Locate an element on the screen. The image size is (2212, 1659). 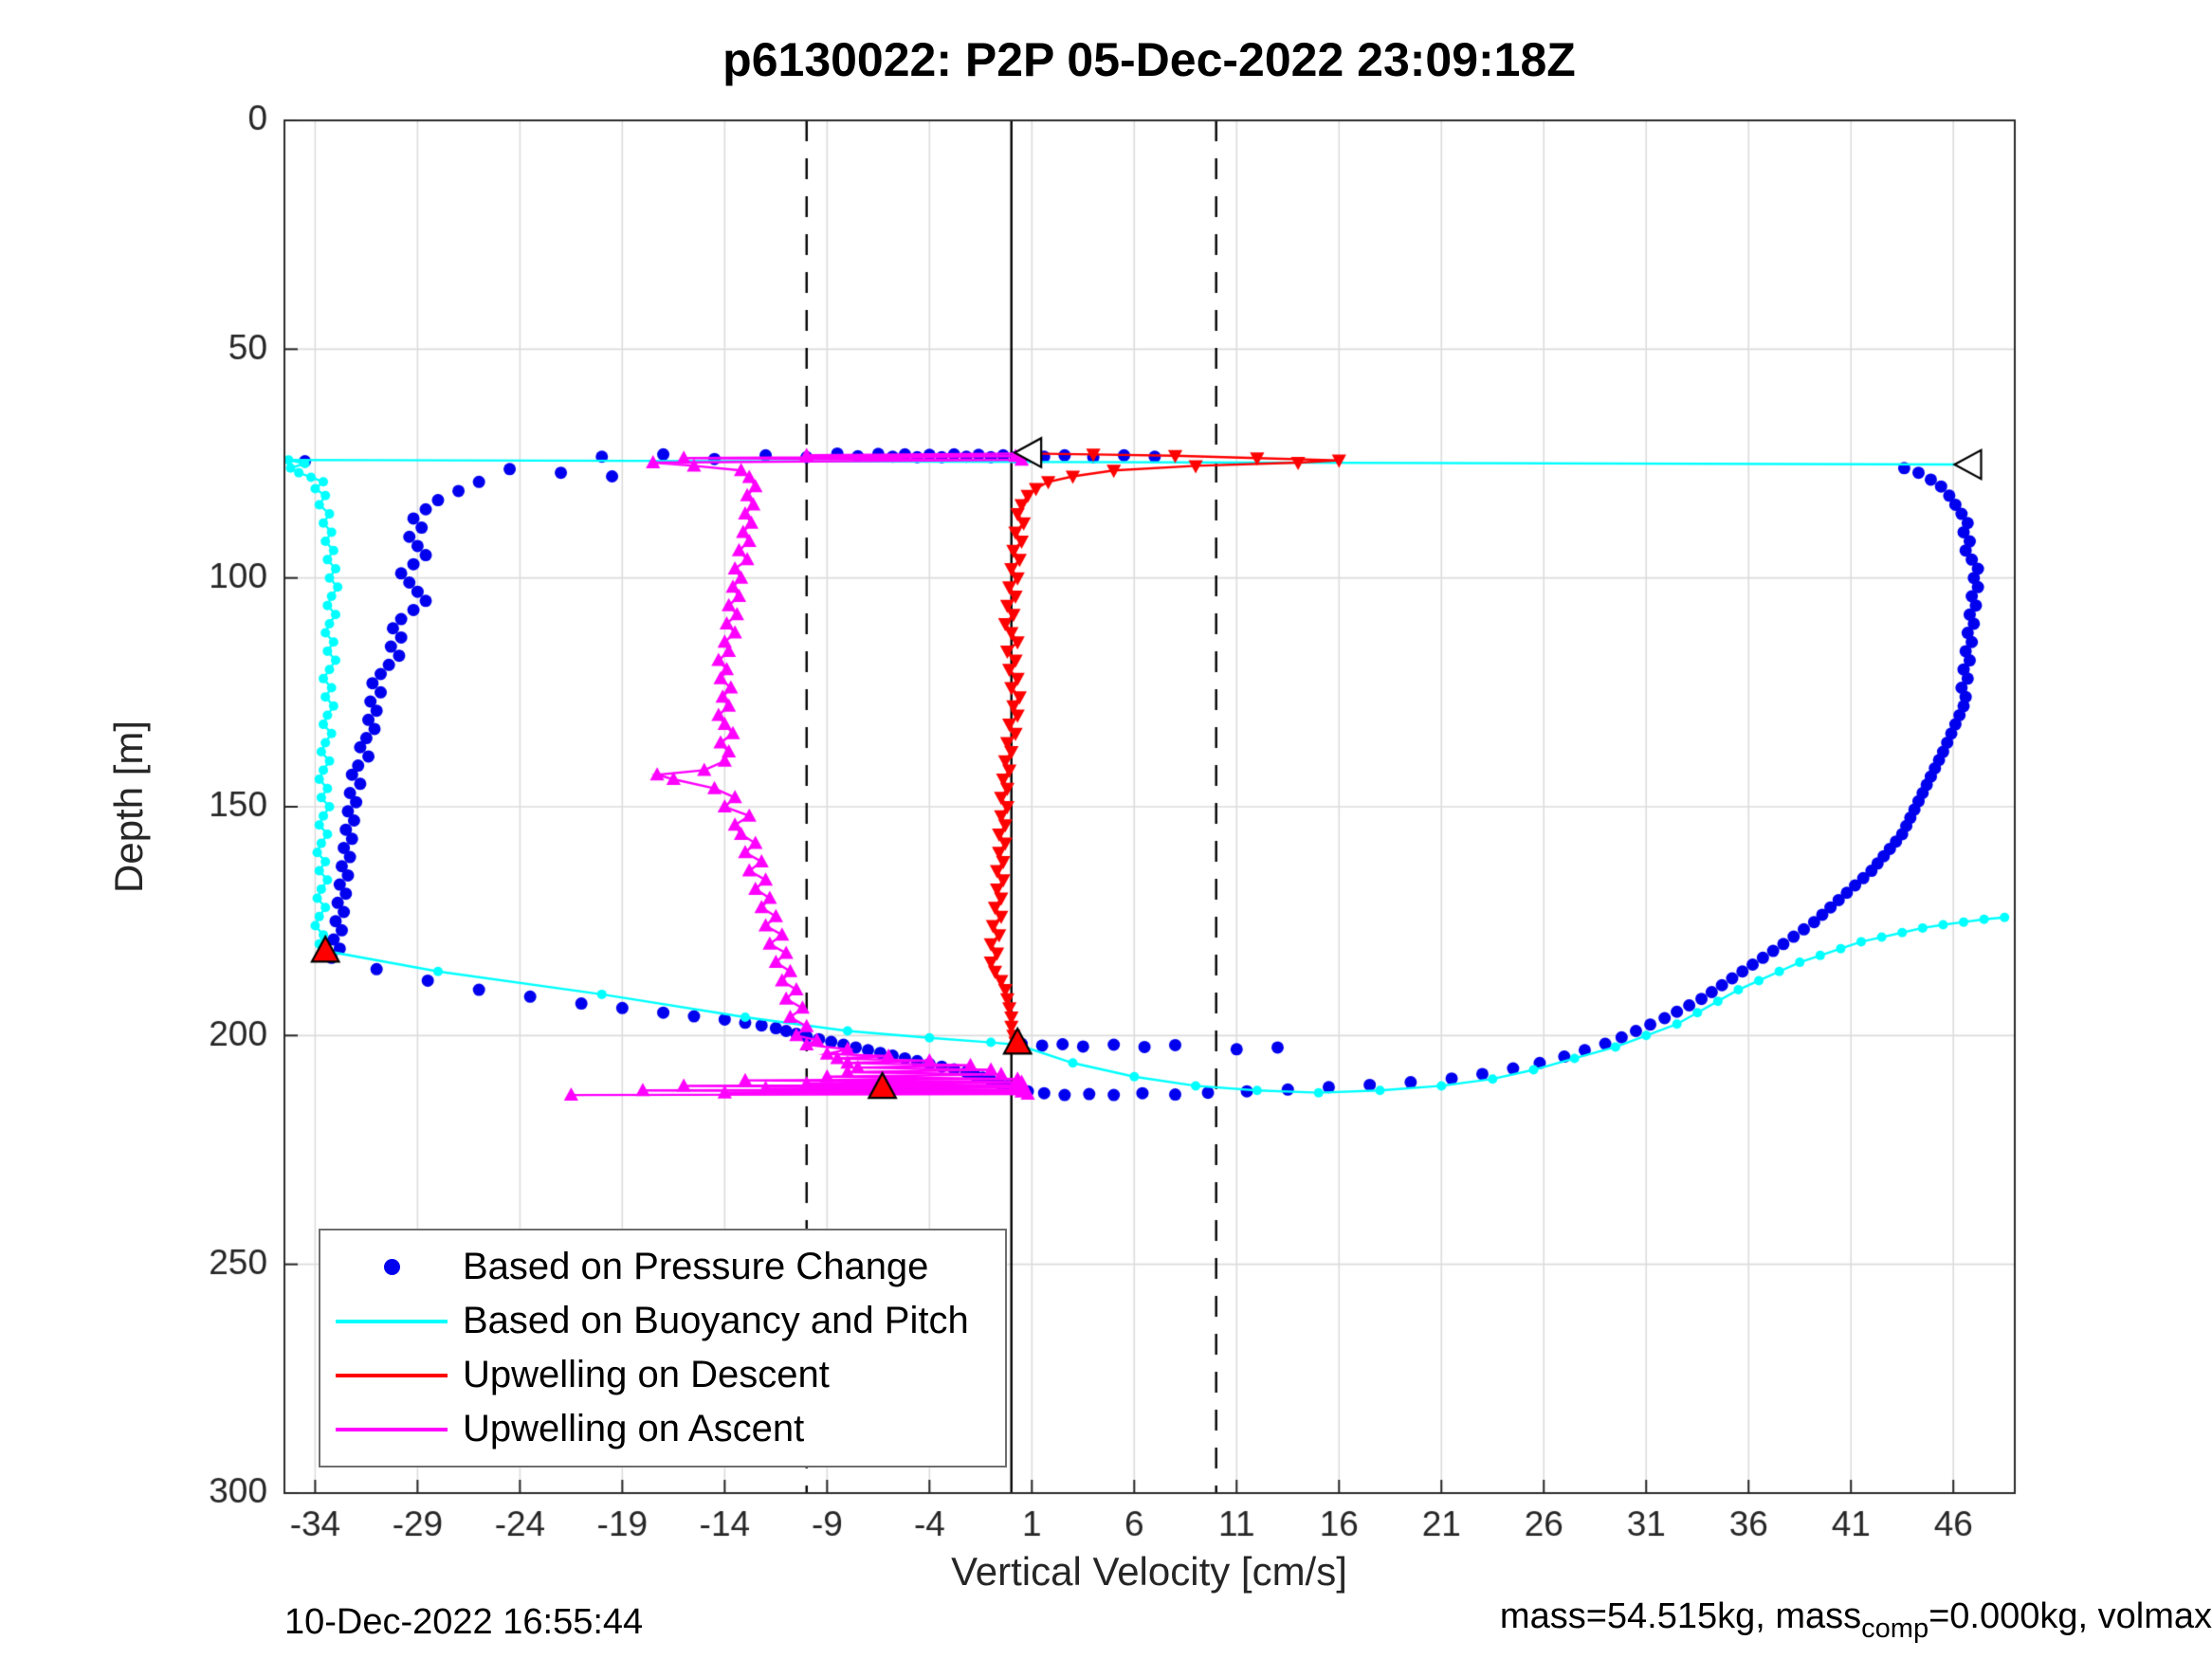
chart-title: p6130022: P2P 05-Dec-2022 23:09:18Z is located at coordinates (1149, 59).